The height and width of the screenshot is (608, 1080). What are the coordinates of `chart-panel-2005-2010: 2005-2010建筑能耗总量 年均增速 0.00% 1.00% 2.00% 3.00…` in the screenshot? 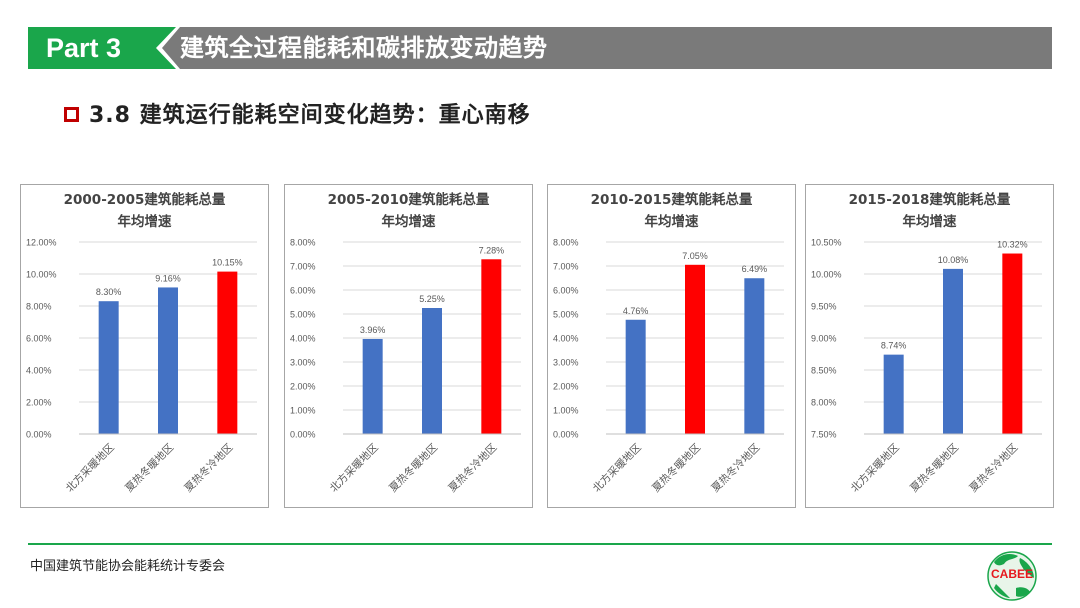 It's located at (408, 346).